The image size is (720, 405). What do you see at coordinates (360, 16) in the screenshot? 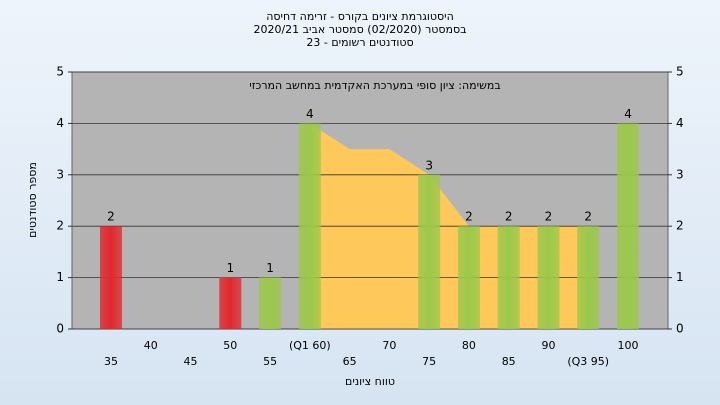
I see `chart-title: היסטוגרמת ציונים בקורס - זרימה דחיסה` at bounding box center [360, 16].